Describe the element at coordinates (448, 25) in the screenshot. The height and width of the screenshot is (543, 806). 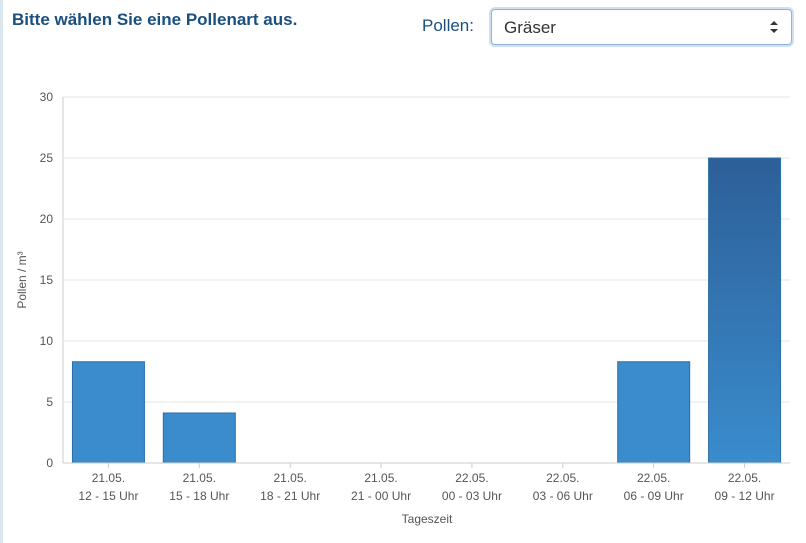
I see `pollen-select-label: Pollen:` at that location.